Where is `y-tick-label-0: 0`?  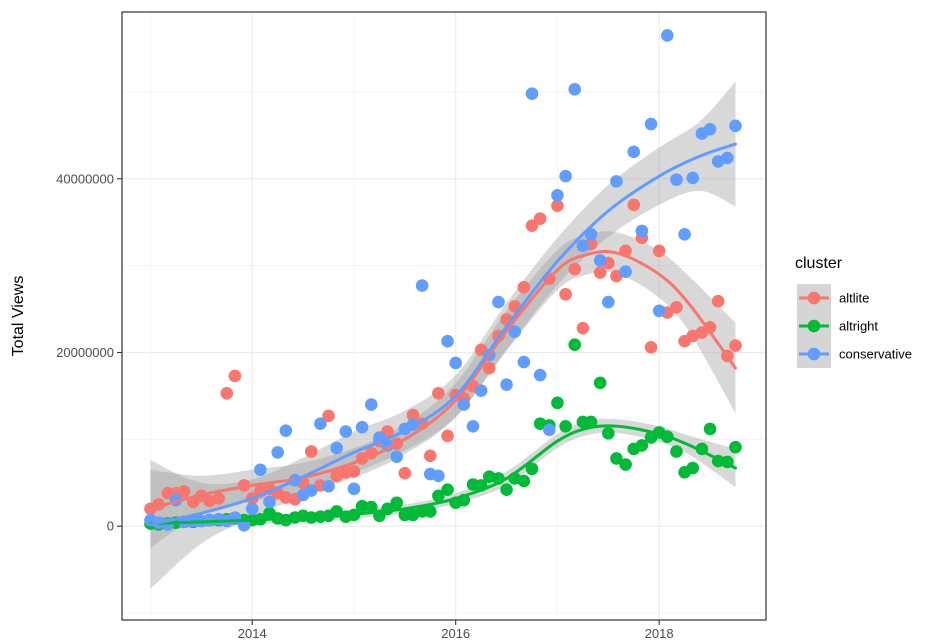
y-tick-label-0: 0 is located at coordinates (110, 526).